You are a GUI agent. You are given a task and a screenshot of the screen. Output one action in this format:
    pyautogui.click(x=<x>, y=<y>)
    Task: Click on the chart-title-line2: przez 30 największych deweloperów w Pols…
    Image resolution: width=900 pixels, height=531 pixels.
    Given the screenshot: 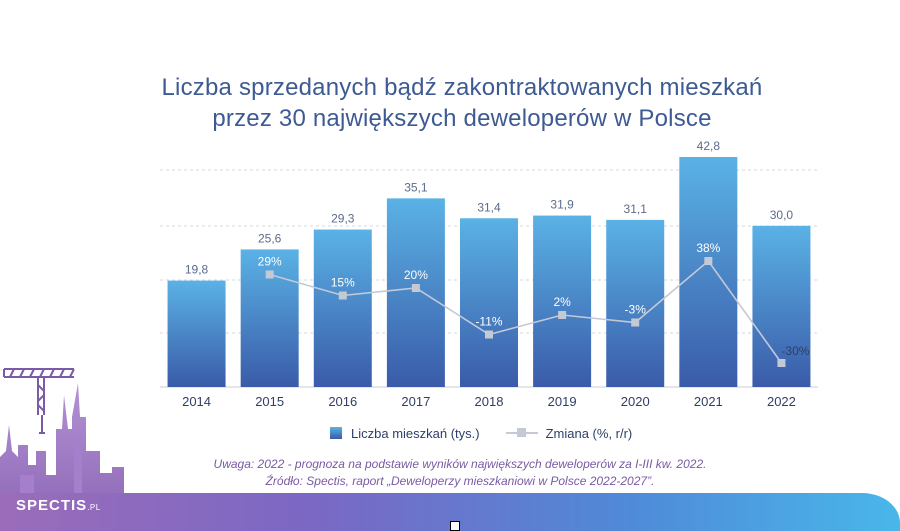 What is the action you would take?
    pyautogui.click(x=462, y=118)
    